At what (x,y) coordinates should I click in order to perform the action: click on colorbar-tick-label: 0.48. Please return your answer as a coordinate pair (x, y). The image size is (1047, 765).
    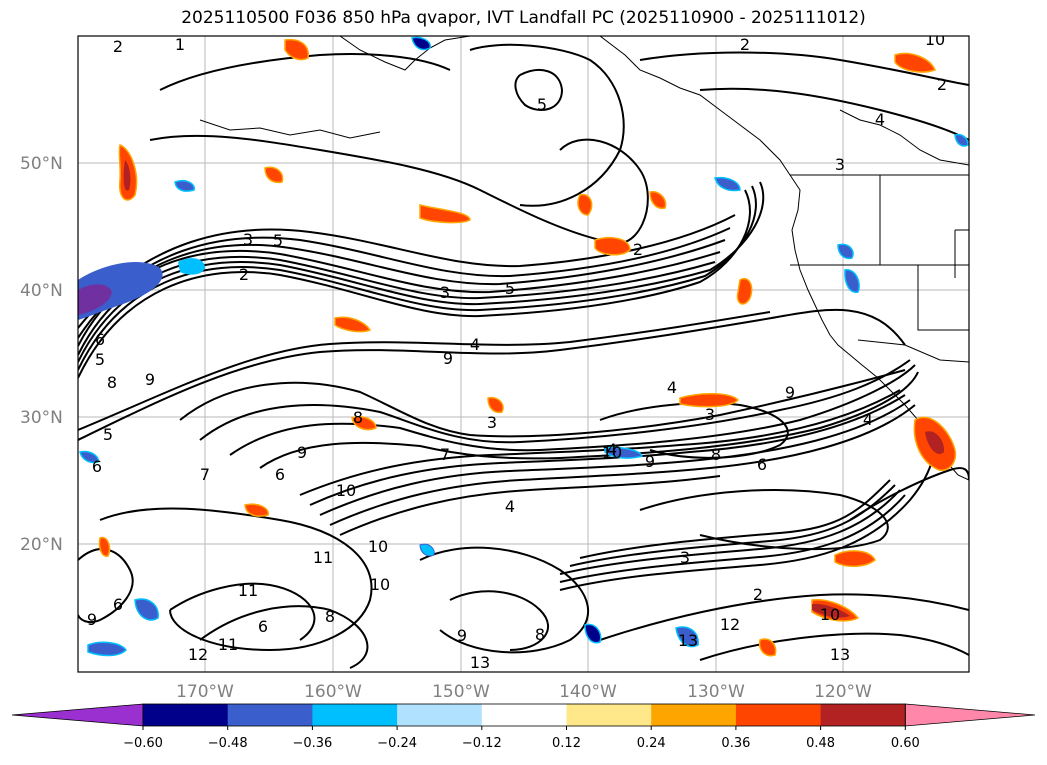
    Looking at the image, I should click on (820, 743).